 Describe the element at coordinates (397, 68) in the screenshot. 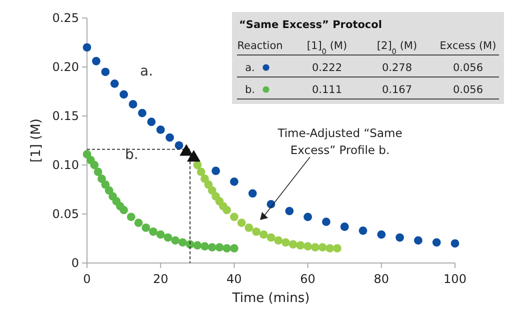

I see `annotation: 0.278` at that location.